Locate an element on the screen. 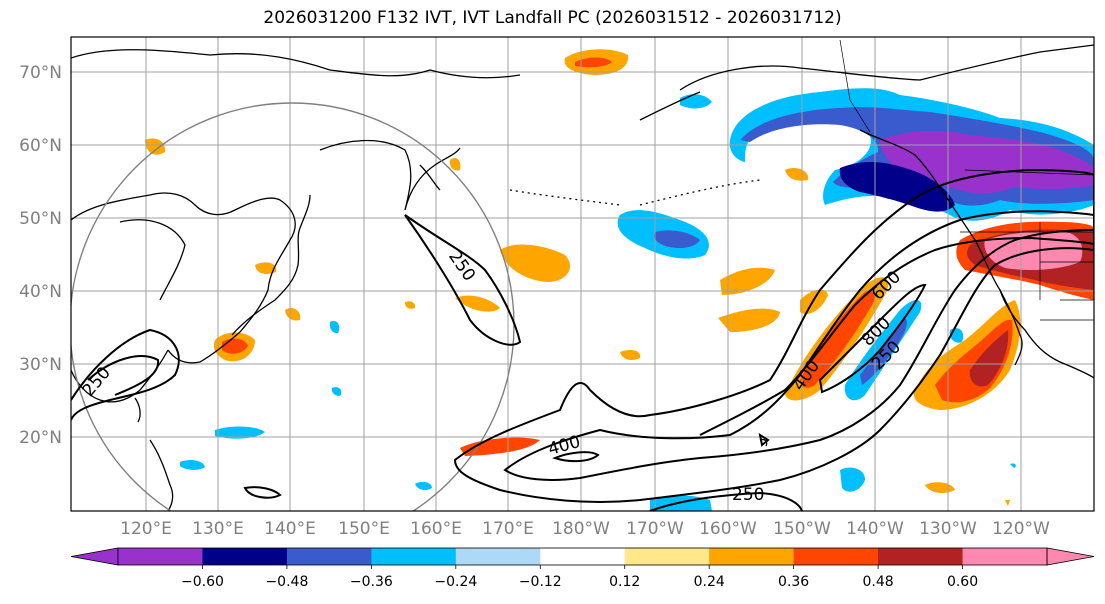  colorbar-extend-max is located at coordinates (1070, 556).